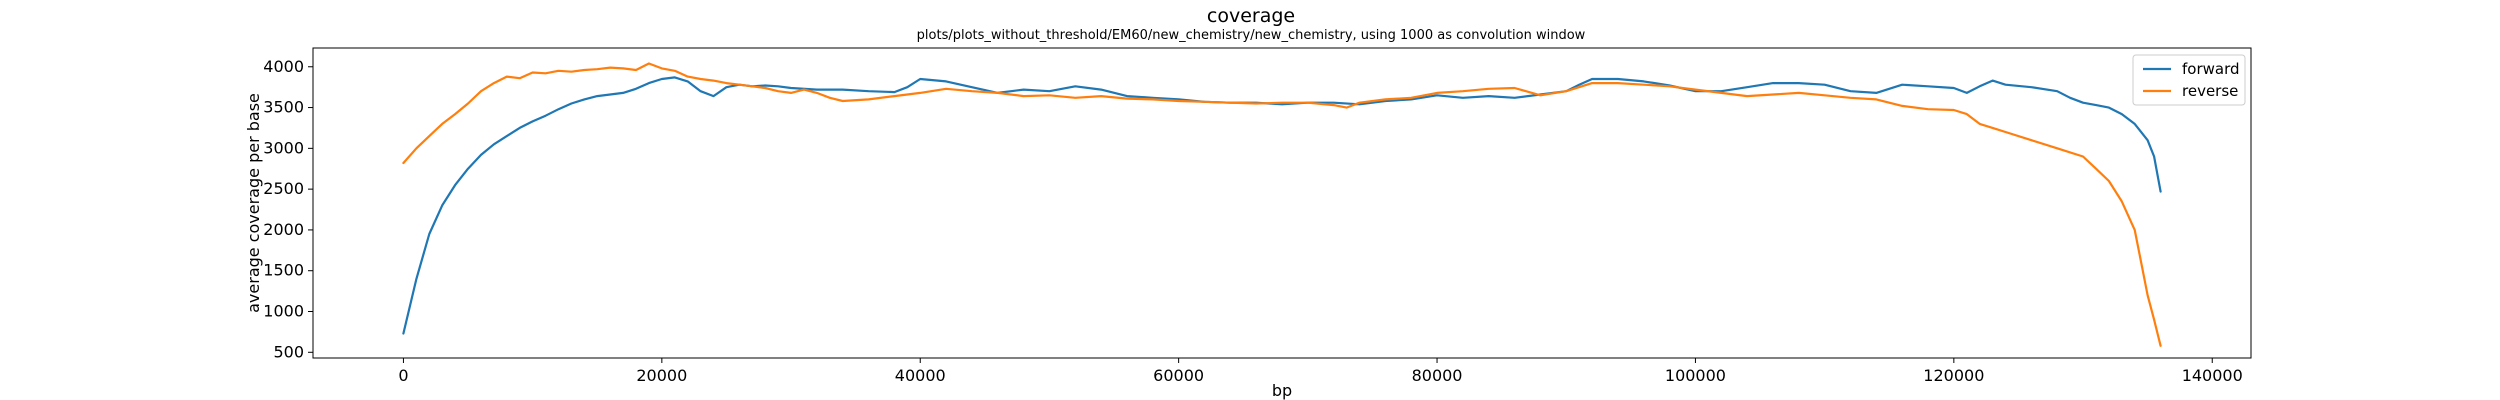 Image resolution: width=2500 pixels, height=400 pixels. I want to click on chart-title: coverage, so click(1251, 16).